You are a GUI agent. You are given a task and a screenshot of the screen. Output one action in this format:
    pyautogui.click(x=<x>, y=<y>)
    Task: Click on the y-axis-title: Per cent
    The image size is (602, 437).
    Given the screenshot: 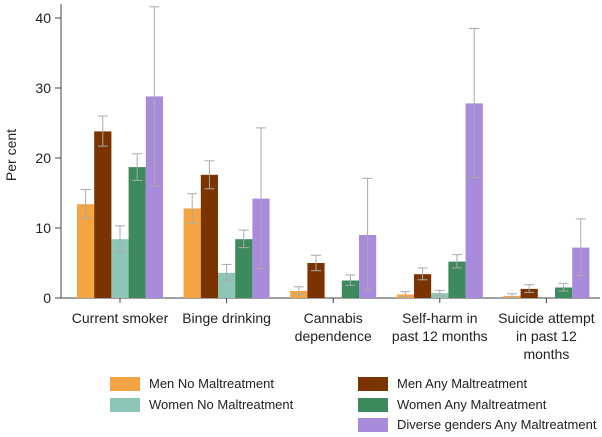 What is the action you would take?
    pyautogui.click(x=11, y=155)
    